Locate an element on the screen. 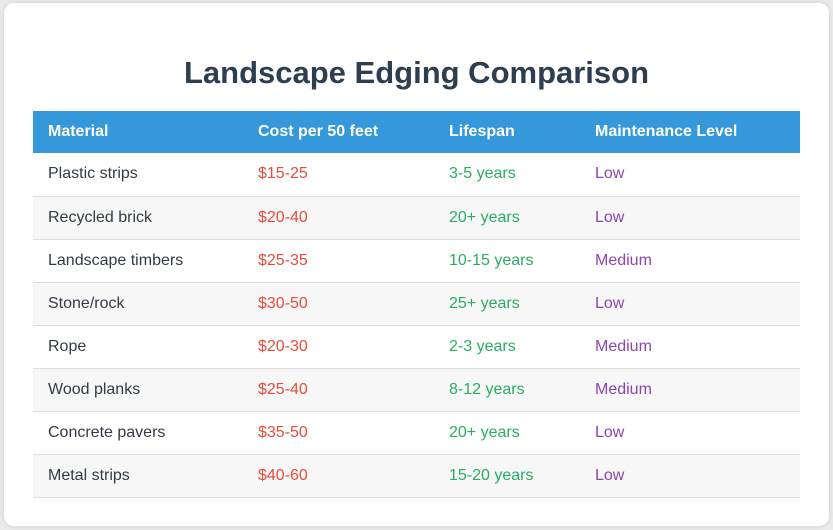 The height and width of the screenshot is (530, 833). cell-lifespan: 2-3 years is located at coordinates (482, 346).